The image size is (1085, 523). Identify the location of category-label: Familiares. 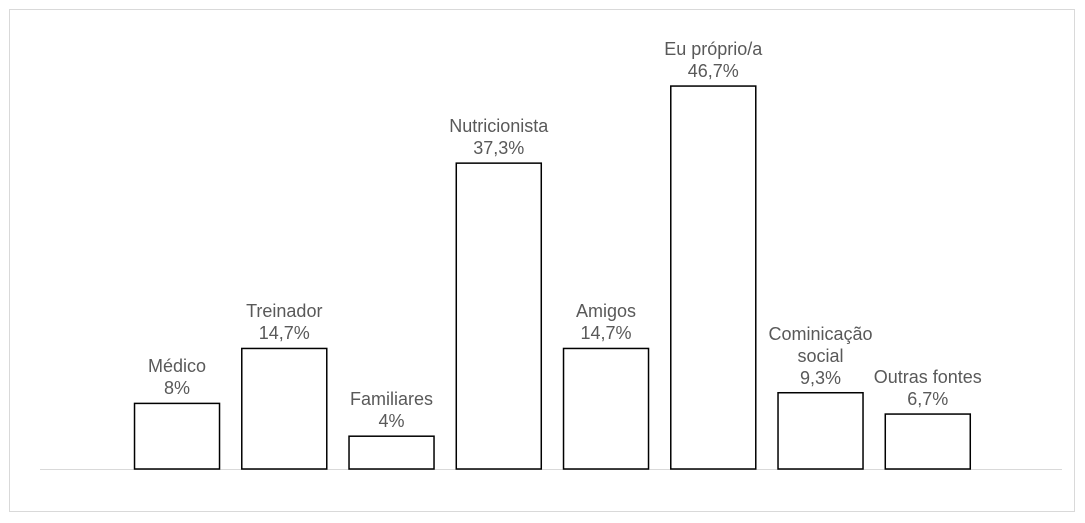
(392, 399).